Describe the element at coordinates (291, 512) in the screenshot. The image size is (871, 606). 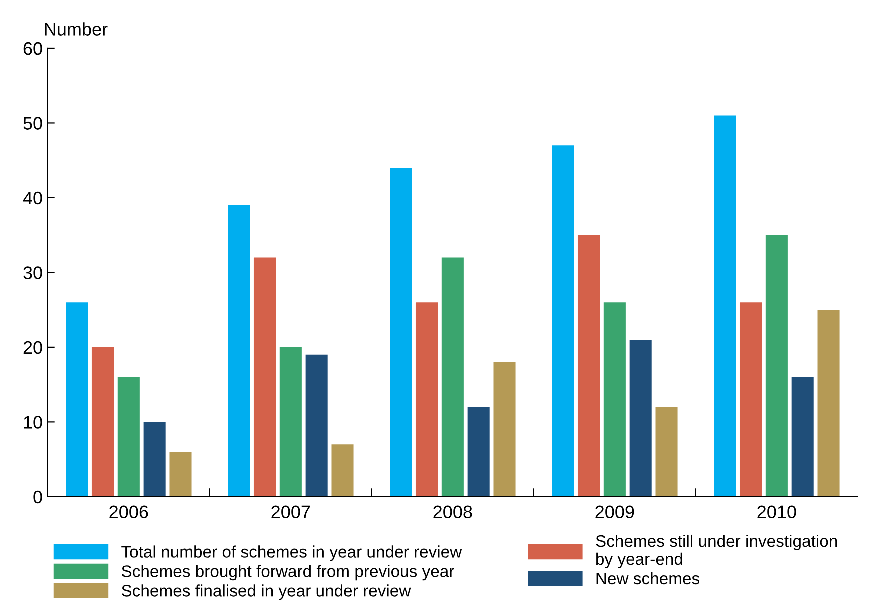
I see `x-tick-label: 2007` at that location.